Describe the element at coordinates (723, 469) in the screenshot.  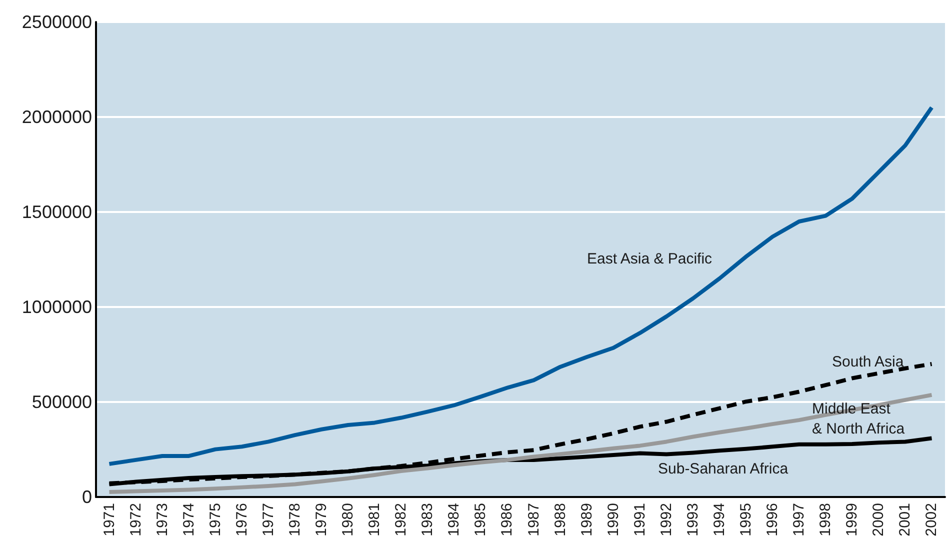
I see `series-label: Sub-Saharan Africa` at that location.